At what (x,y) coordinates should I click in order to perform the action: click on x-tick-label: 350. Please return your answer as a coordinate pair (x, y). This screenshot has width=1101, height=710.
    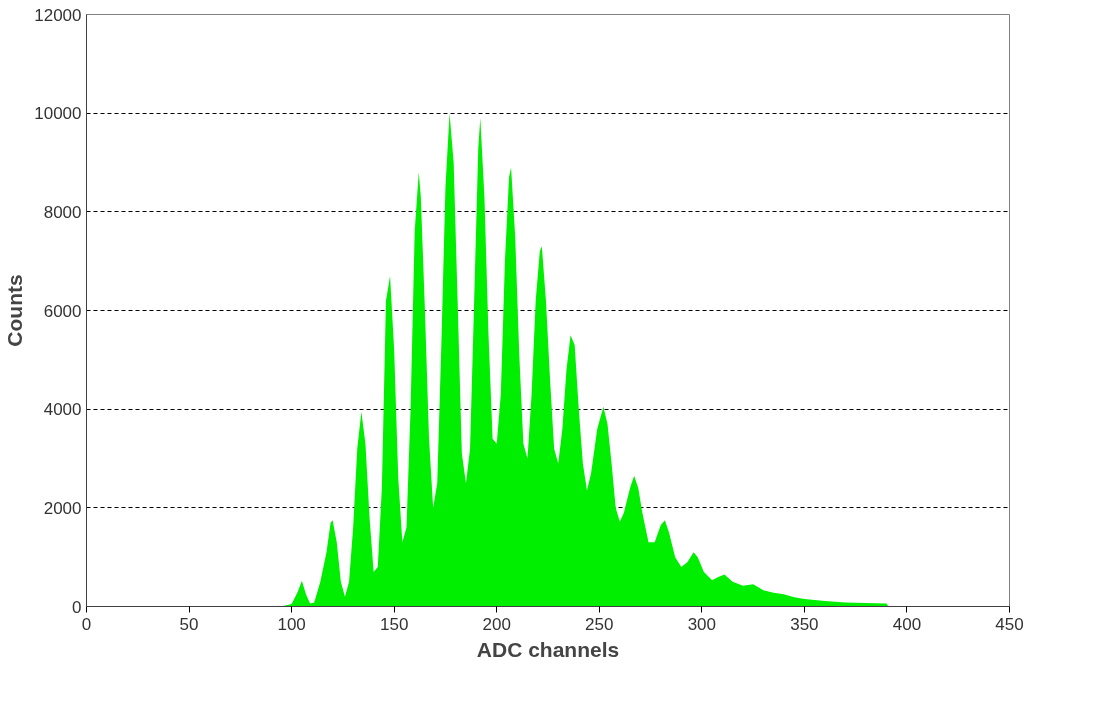
    Looking at the image, I should click on (804, 624).